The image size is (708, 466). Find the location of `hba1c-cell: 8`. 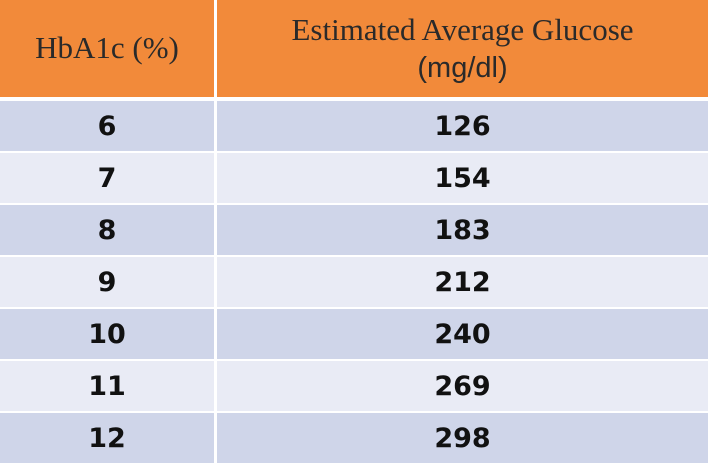

hba1c-cell: 8 is located at coordinates (107, 230).